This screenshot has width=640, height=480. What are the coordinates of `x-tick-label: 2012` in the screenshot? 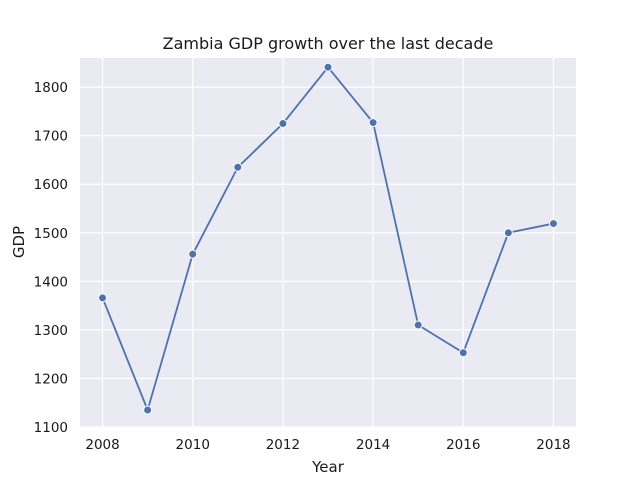 It's located at (283, 445).